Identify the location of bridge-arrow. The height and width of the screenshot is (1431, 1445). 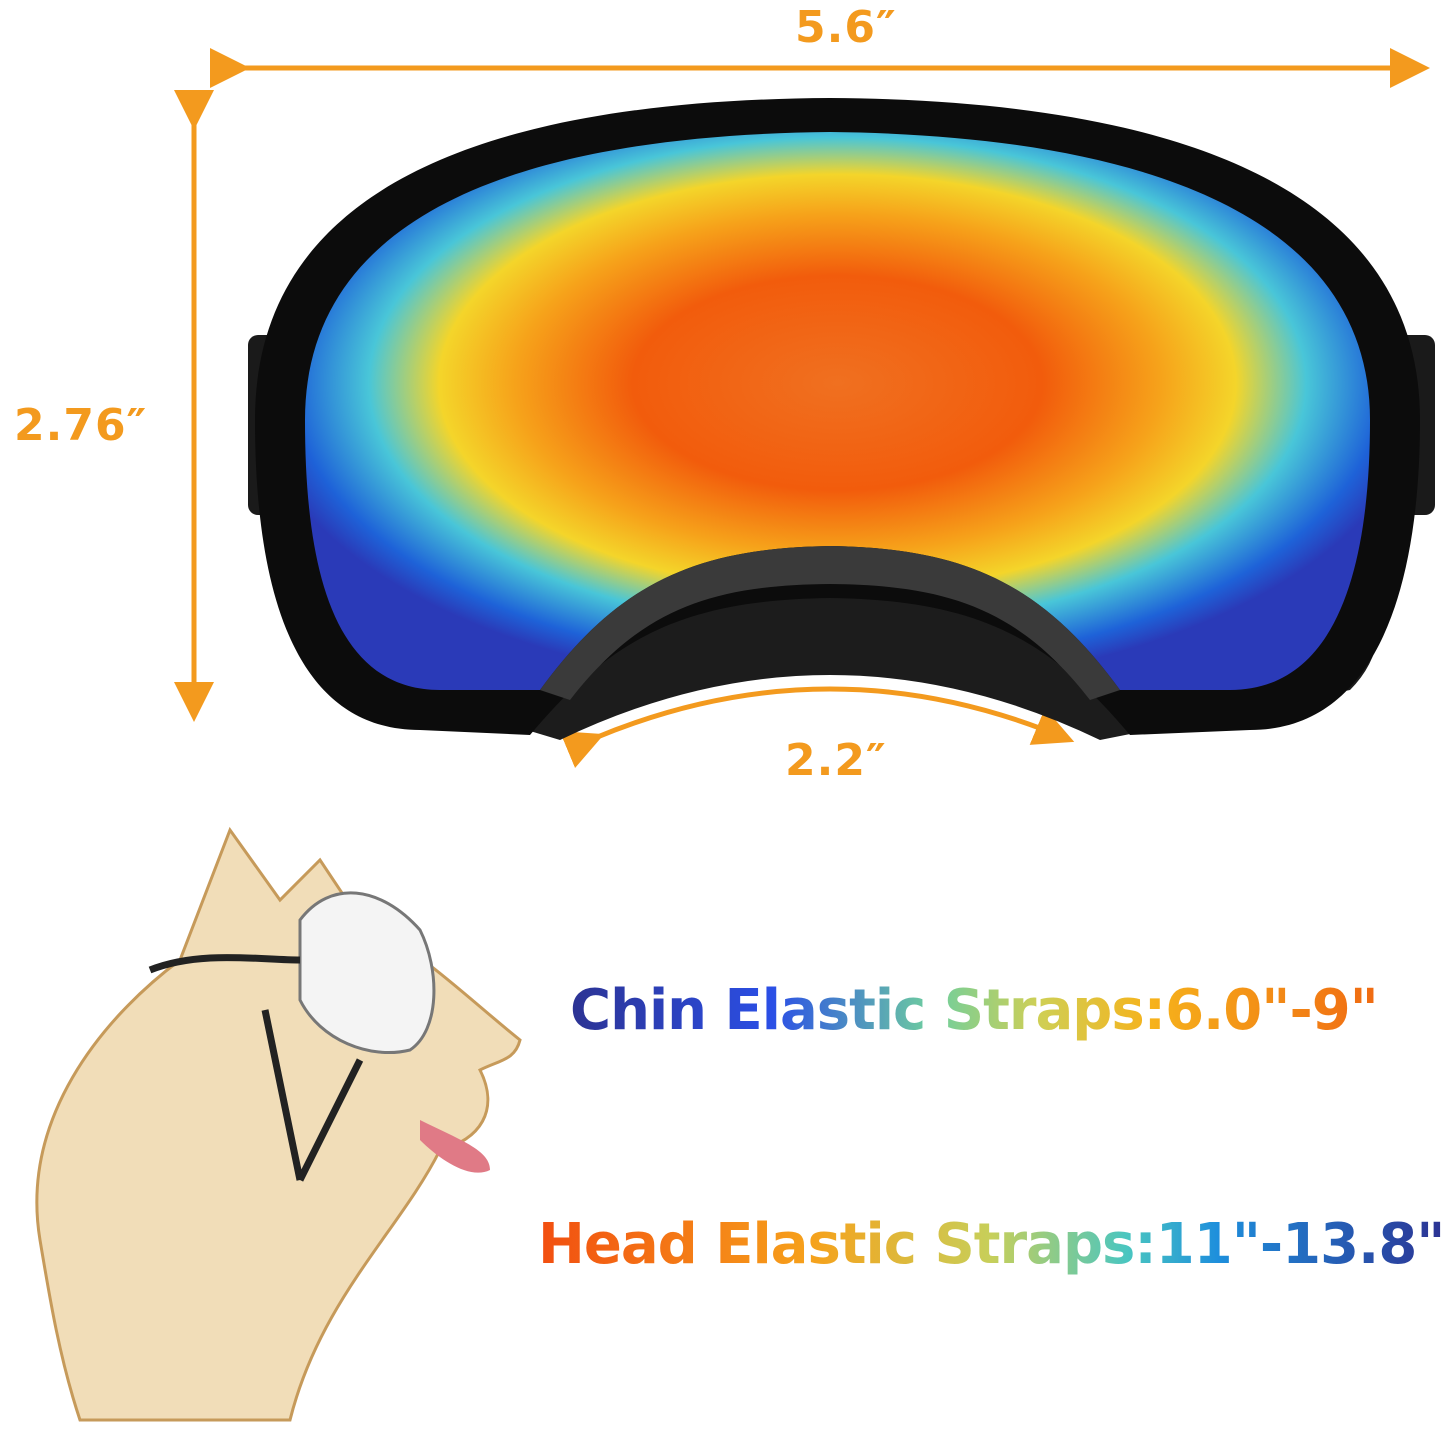
(817, 727).